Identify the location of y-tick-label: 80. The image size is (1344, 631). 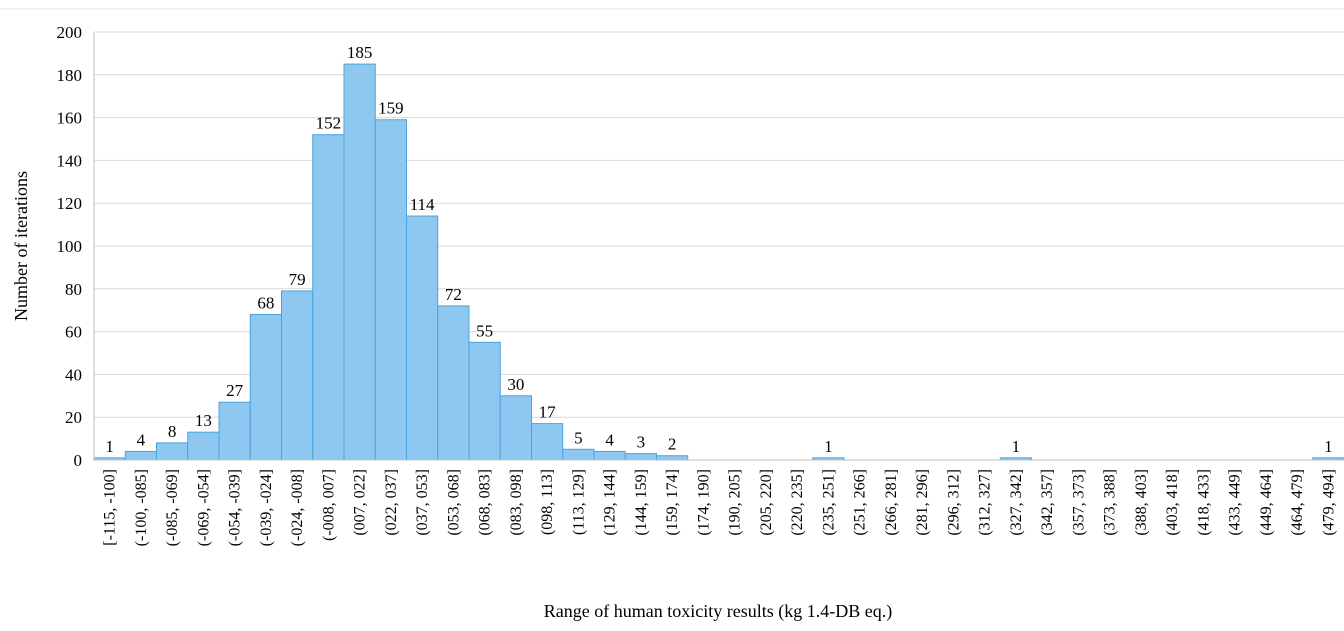
(73, 289).